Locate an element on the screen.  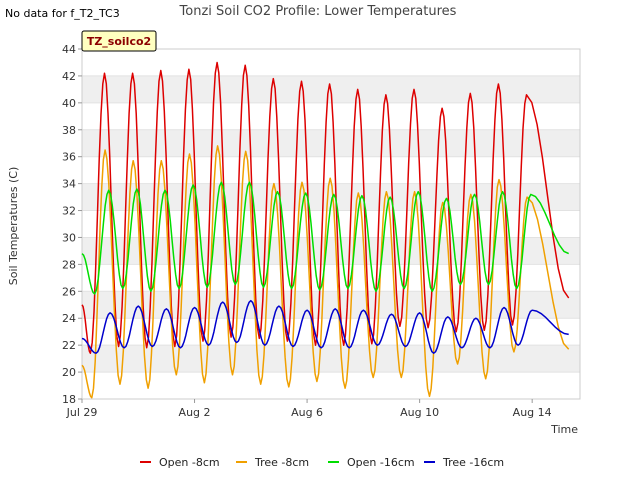
station-badge: TZ_soilco2 is located at coordinates (119, 41).